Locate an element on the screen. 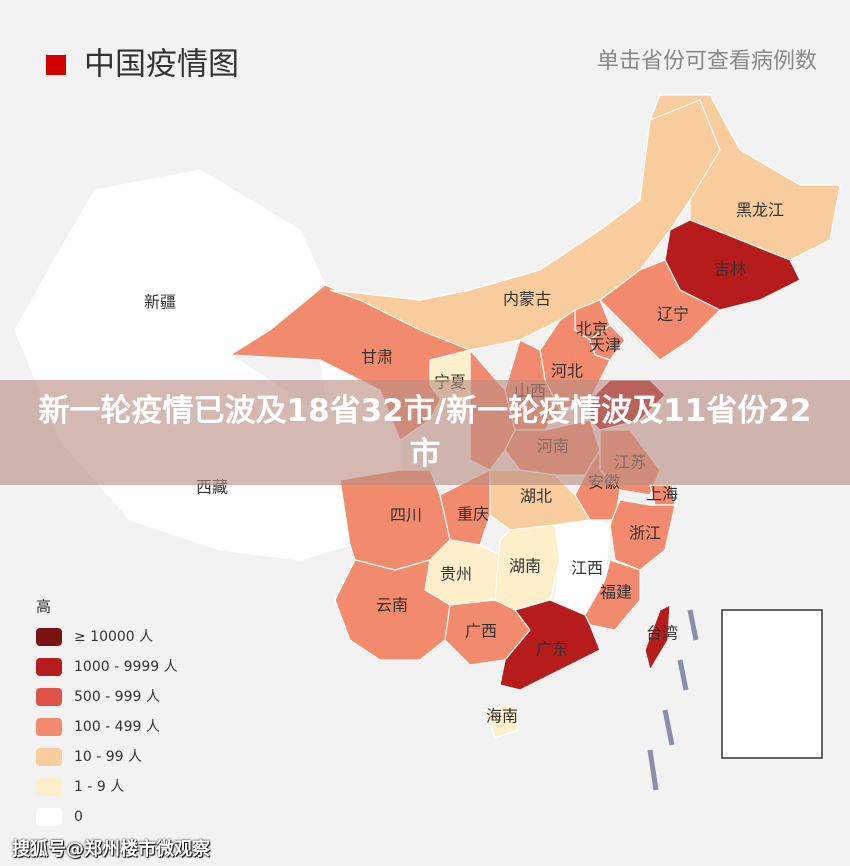  legend-title: 高 is located at coordinates (43, 607).